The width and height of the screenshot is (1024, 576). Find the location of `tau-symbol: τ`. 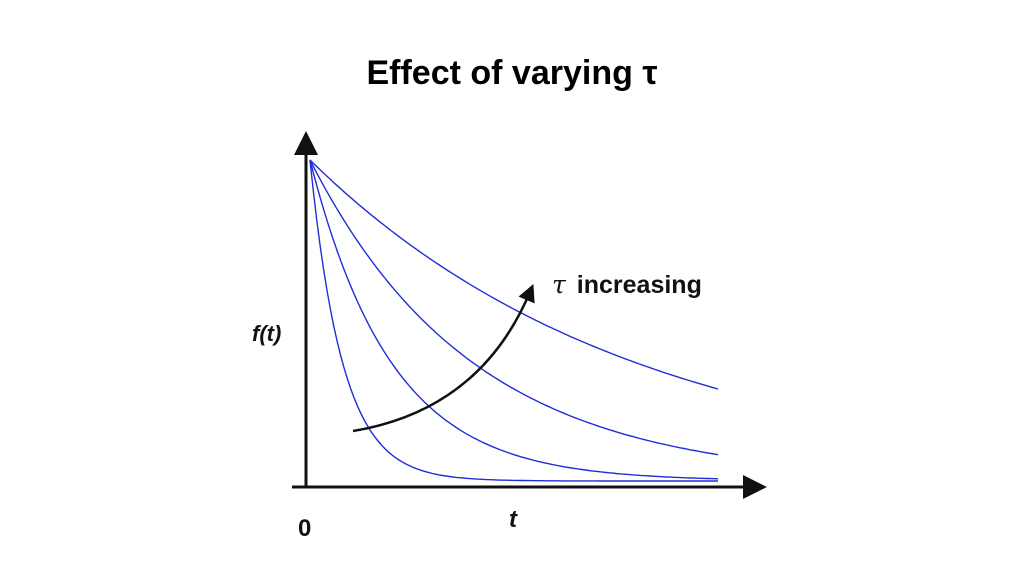

tau-symbol: τ is located at coordinates (559, 284).